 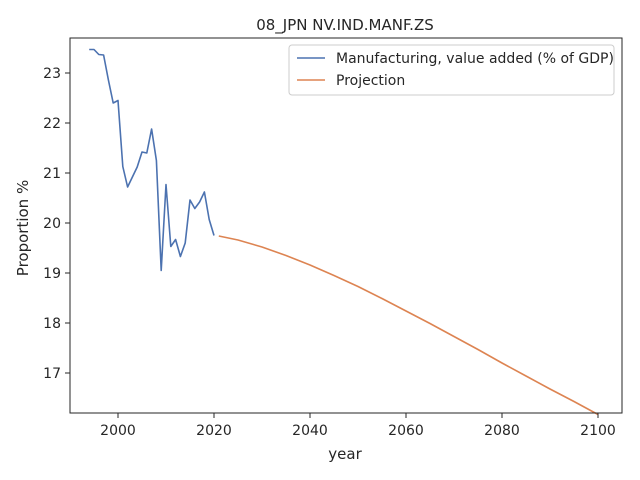 I want to click on x-tick-label: 2000, so click(x=118, y=431).